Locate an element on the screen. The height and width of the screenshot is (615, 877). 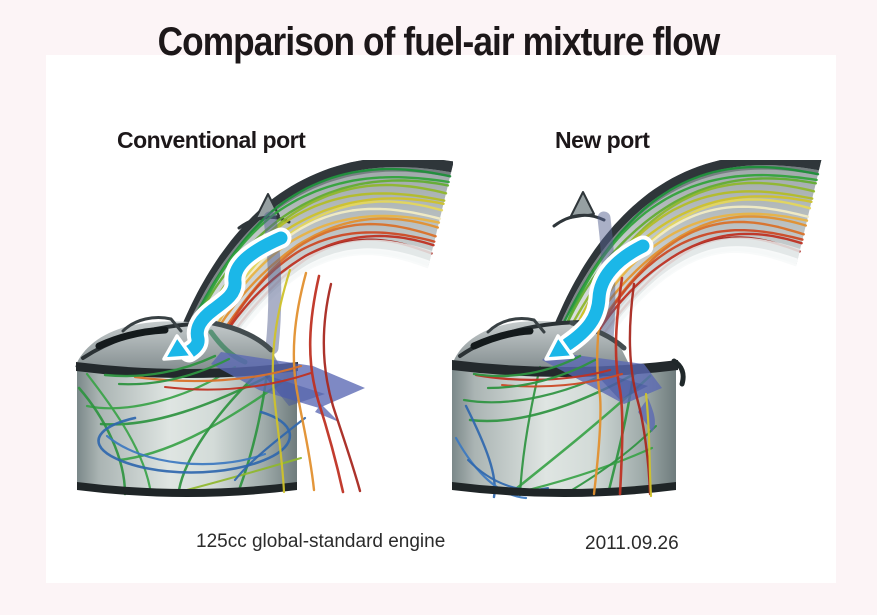
engine-caption: 125cc global-standard engine is located at coordinates (321, 541).